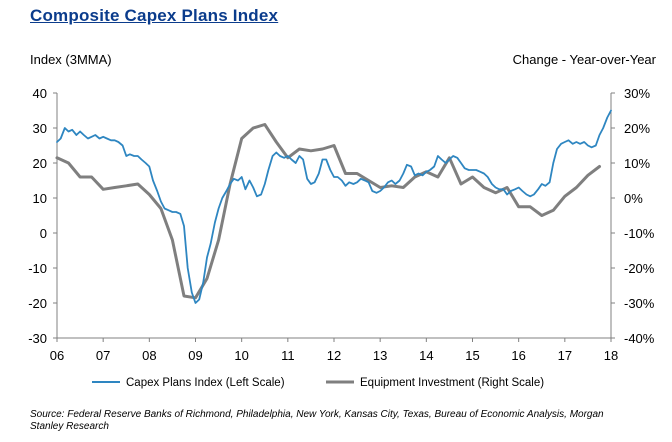 The height and width of the screenshot is (442, 672). I want to click on legend-label: Equipment Investment (Right Scale), so click(452, 383).